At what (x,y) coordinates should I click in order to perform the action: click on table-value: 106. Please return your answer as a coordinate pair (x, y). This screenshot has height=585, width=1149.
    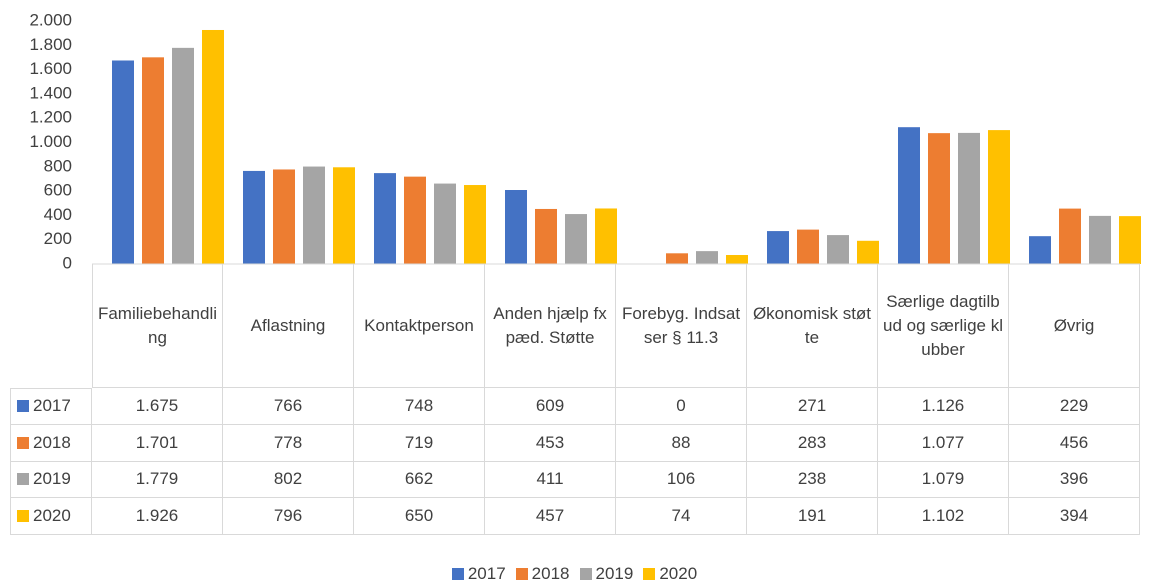
    Looking at the image, I should click on (681, 480).